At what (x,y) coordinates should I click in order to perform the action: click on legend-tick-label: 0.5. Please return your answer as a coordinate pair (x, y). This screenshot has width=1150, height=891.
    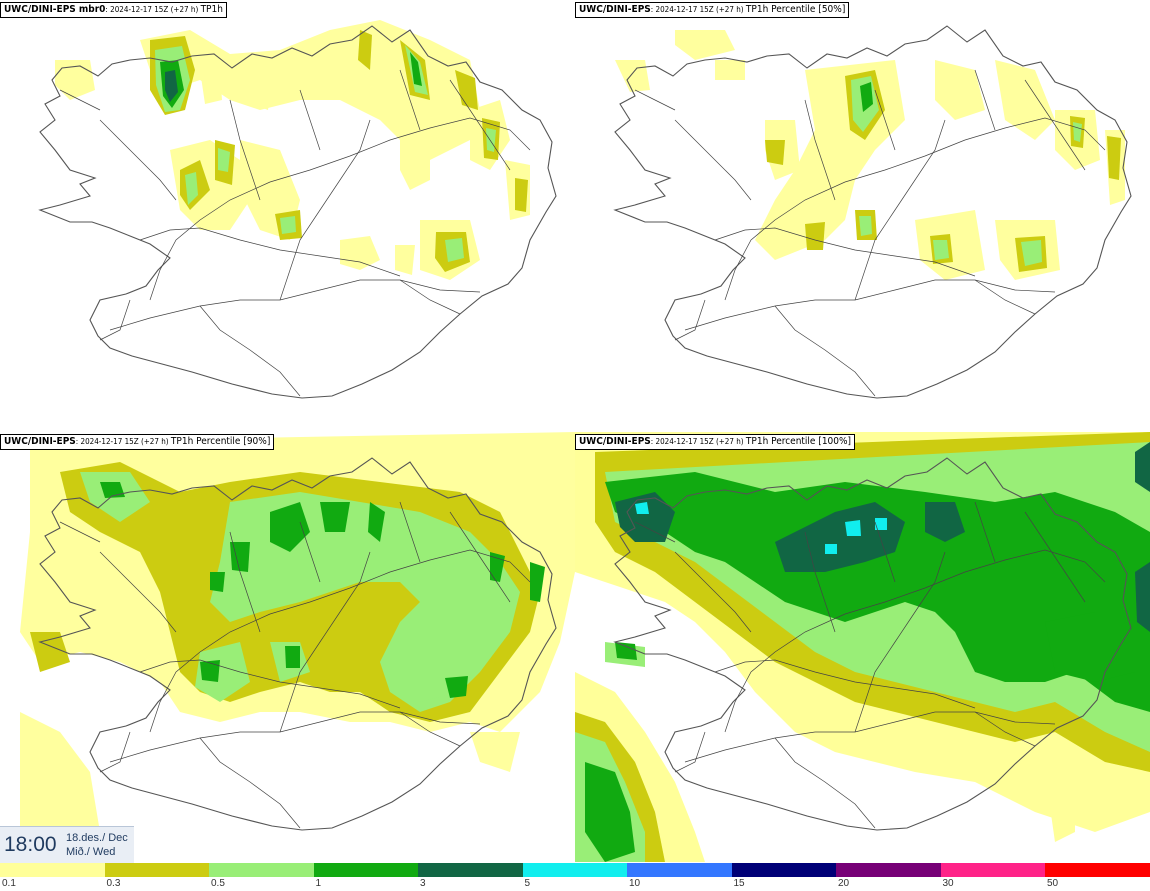
    Looking at the image, I should click on (218, 883).